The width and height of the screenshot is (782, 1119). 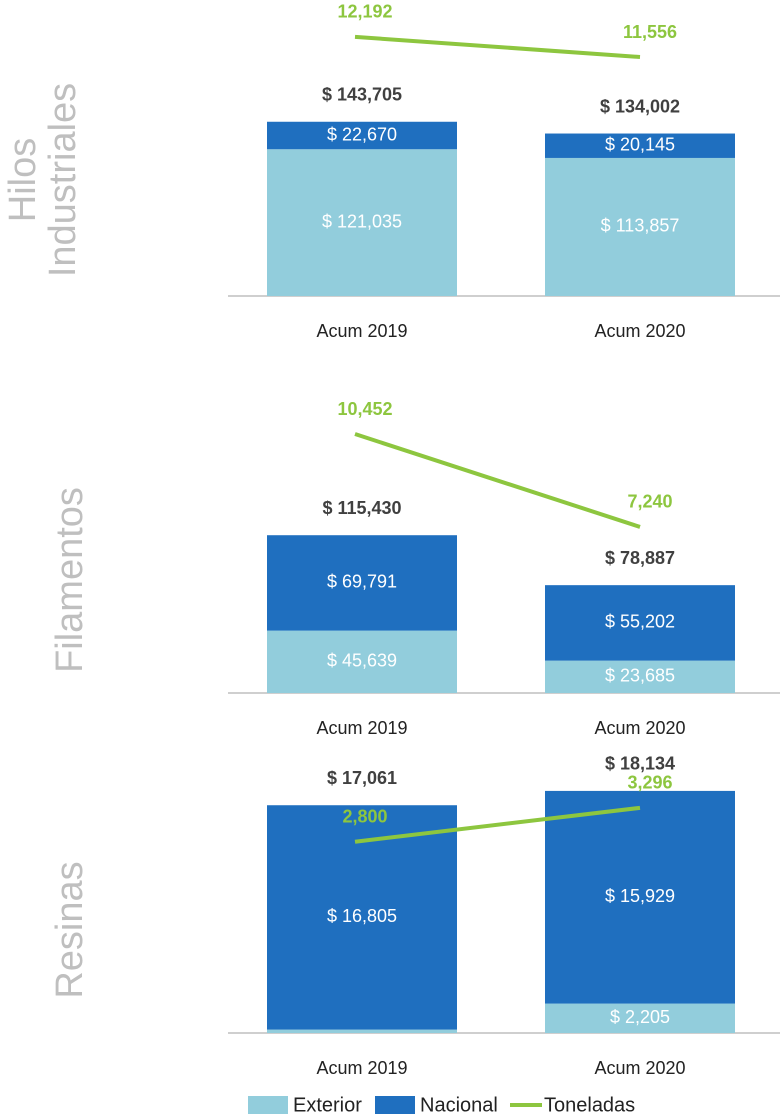 I want to click on total-label: $ 17,061, so click(x=362, y=778).